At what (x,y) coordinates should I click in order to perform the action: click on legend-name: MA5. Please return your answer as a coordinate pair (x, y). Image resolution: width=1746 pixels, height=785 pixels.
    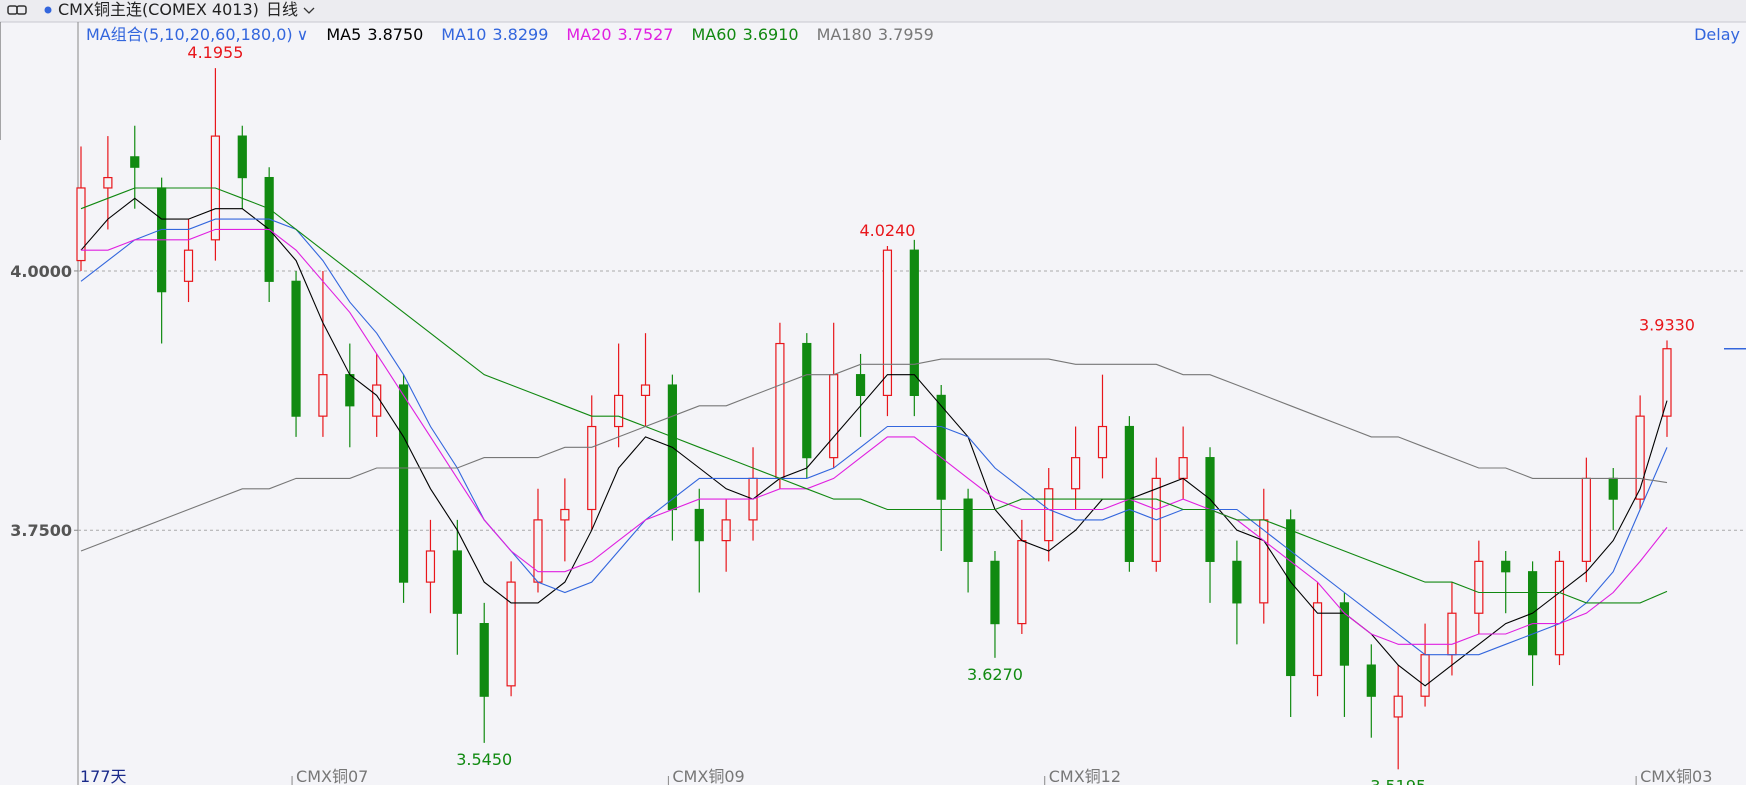
    Looking at the image, I should click on (343, 34).